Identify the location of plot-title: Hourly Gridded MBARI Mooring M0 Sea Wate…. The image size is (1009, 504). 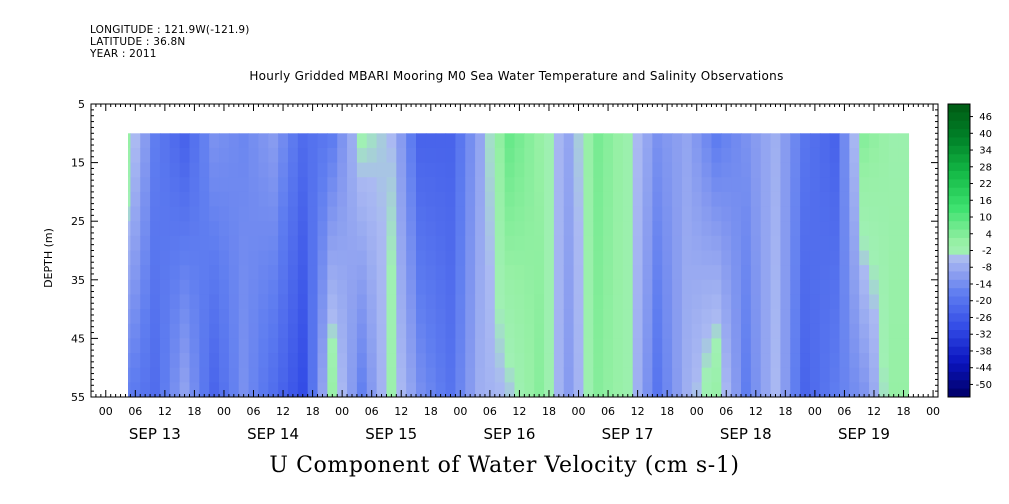
(516, 76).